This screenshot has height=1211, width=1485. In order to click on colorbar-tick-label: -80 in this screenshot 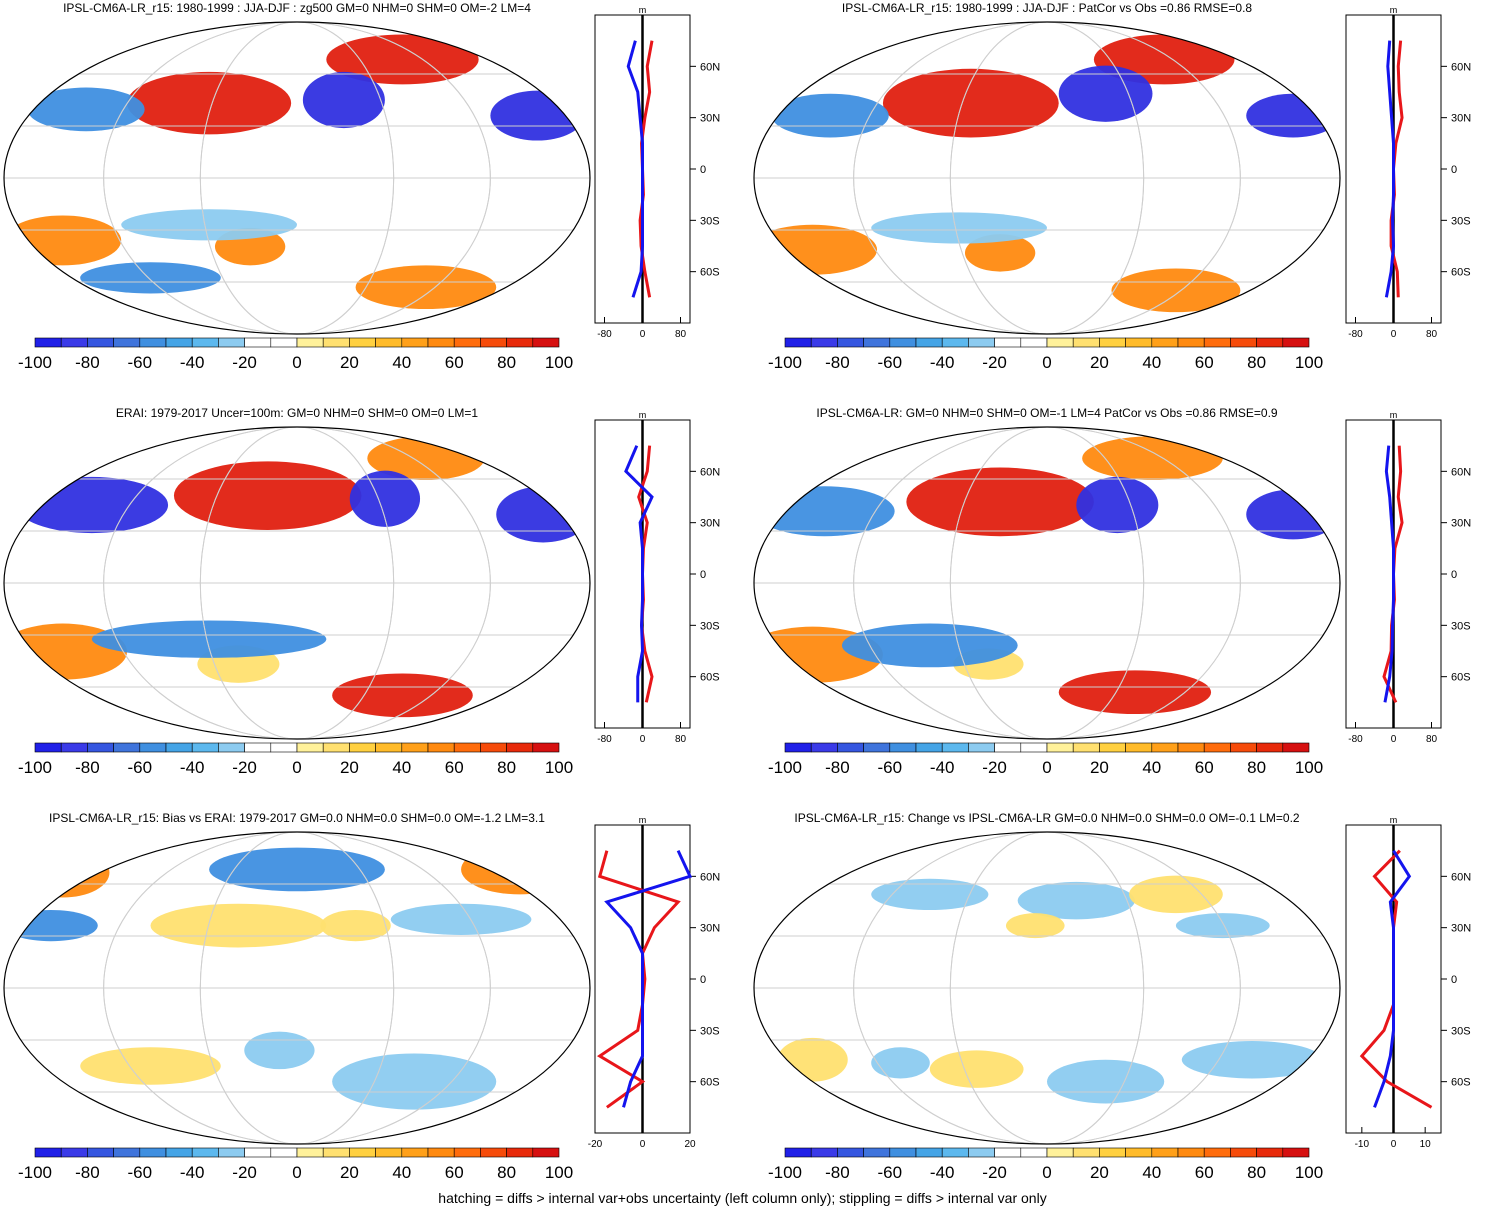, I will do `click(837, 1172)`.